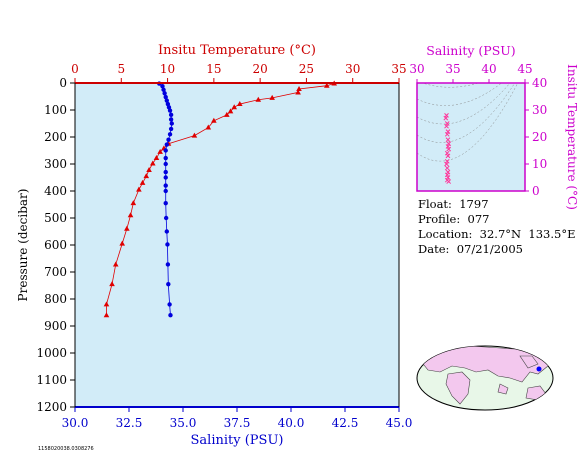  Describe the element at coordinates (291, 423) in the screenshot. I see `bottom-tick-label: 40.0` at that location.